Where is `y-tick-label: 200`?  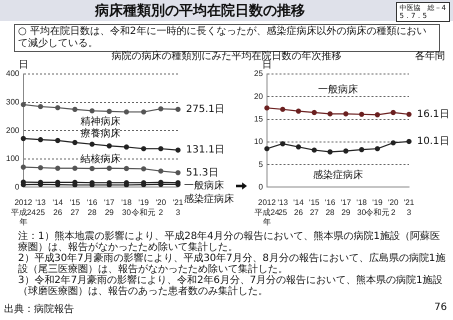 y-tick-label: 200 is located at coordinates (13, 130).